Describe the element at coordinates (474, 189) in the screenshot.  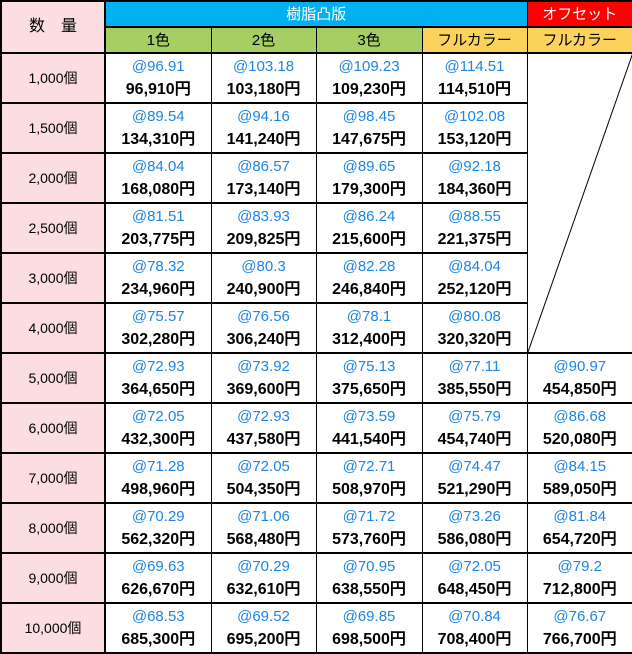
I see `total-price: 184,360円` at that location.